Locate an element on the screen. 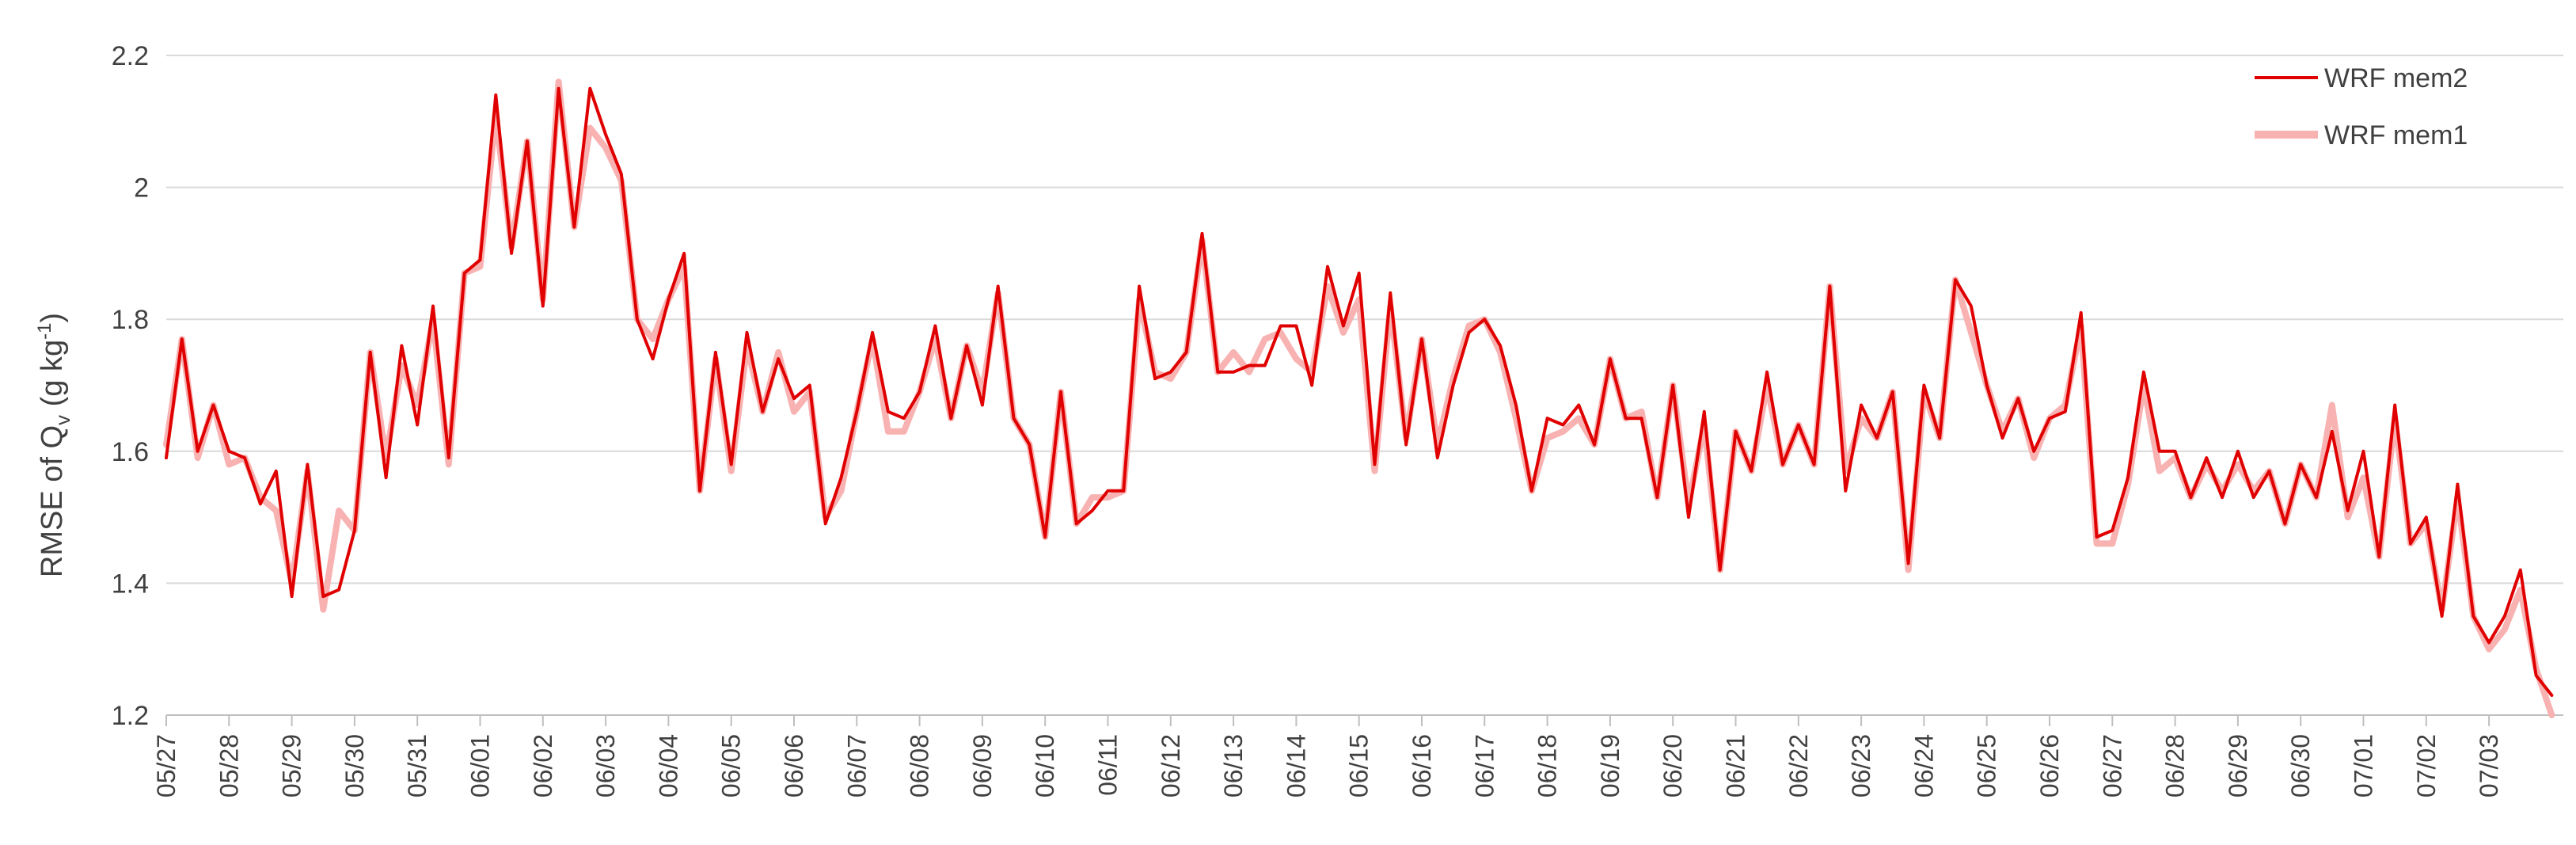 This screenshot has height=845, width=2576. x-tick-label: 06/22 is located at coordinates (1799, 765).